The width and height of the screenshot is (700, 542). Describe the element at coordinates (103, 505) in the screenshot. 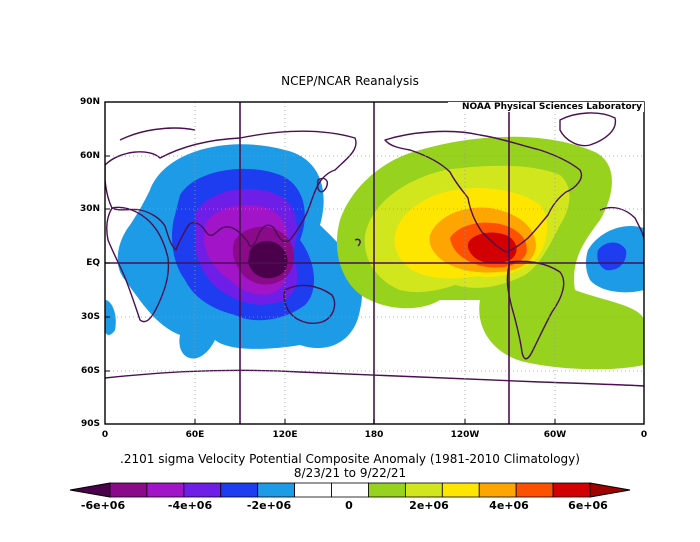

I see `colorbar-label: -6e+06` at that location.